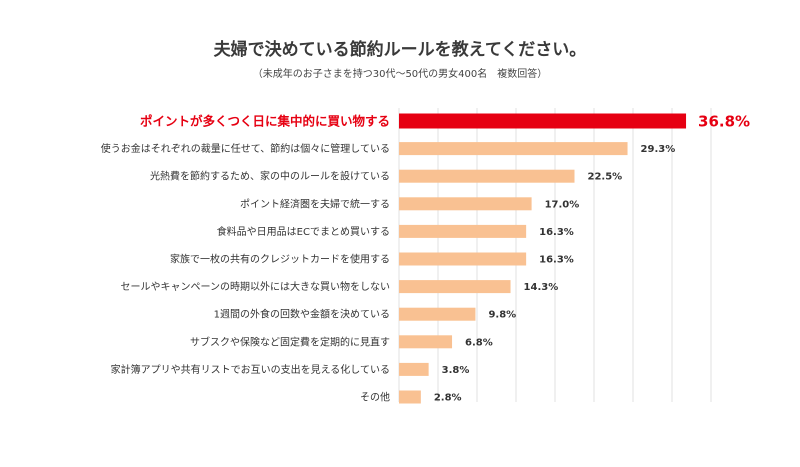 Image resolution: width=800 pixels, height=467 pixels. Describe the element at coordinates (724, 122) in the screenshot. I see `value-label-0: 36.8%` at that location.